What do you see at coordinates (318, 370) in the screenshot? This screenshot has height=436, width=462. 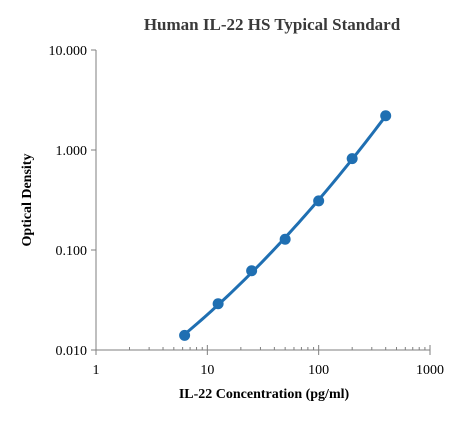 I see `x-tick-label: 100` at bounding box center [318, 370].